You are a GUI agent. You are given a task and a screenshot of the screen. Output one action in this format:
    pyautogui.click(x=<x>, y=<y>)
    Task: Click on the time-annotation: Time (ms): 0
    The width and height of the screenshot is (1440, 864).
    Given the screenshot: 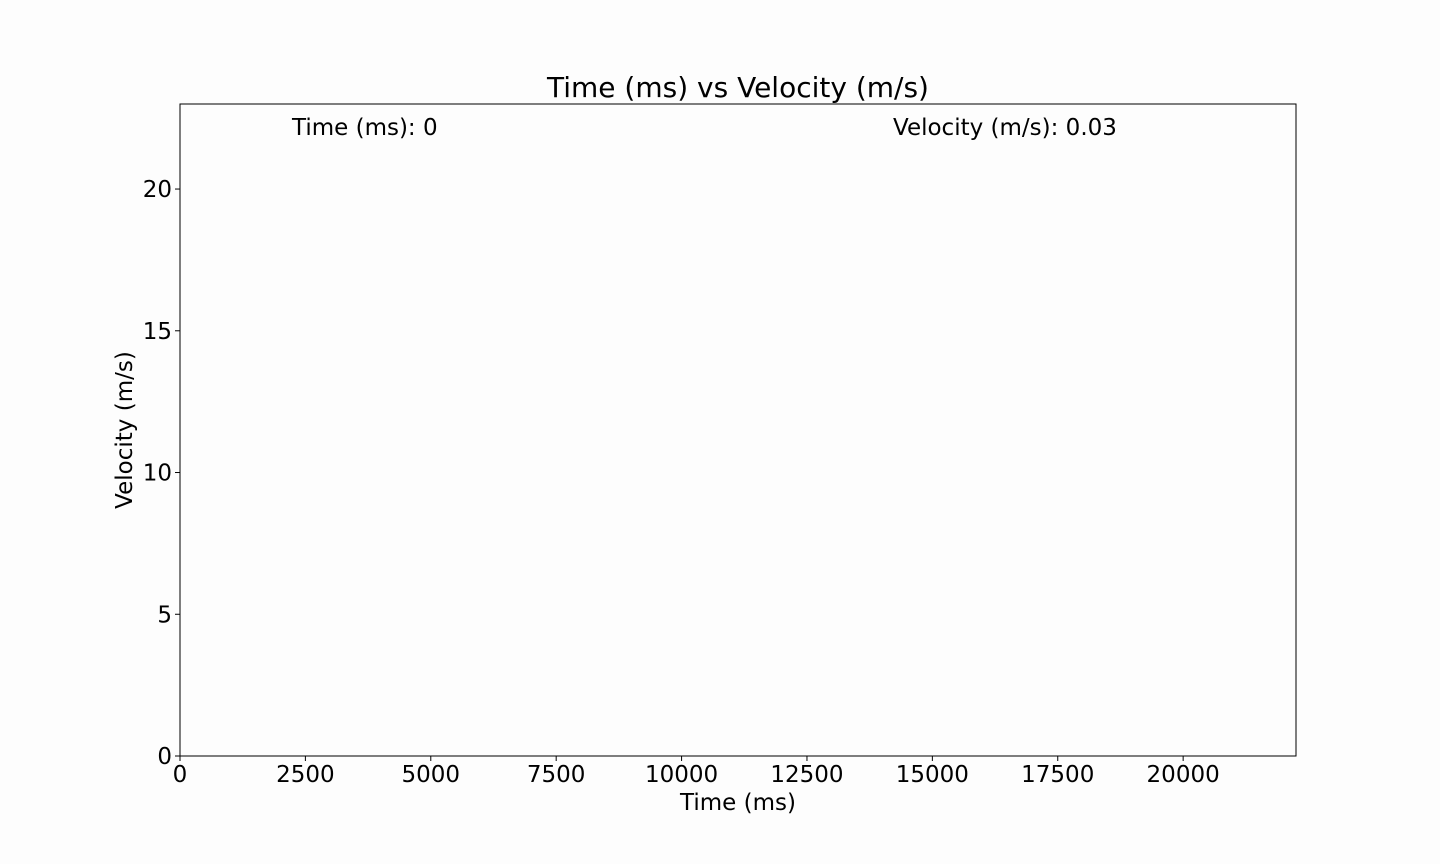 What is the action you would take?
    pyautogui.click(x=364, y=128)
    